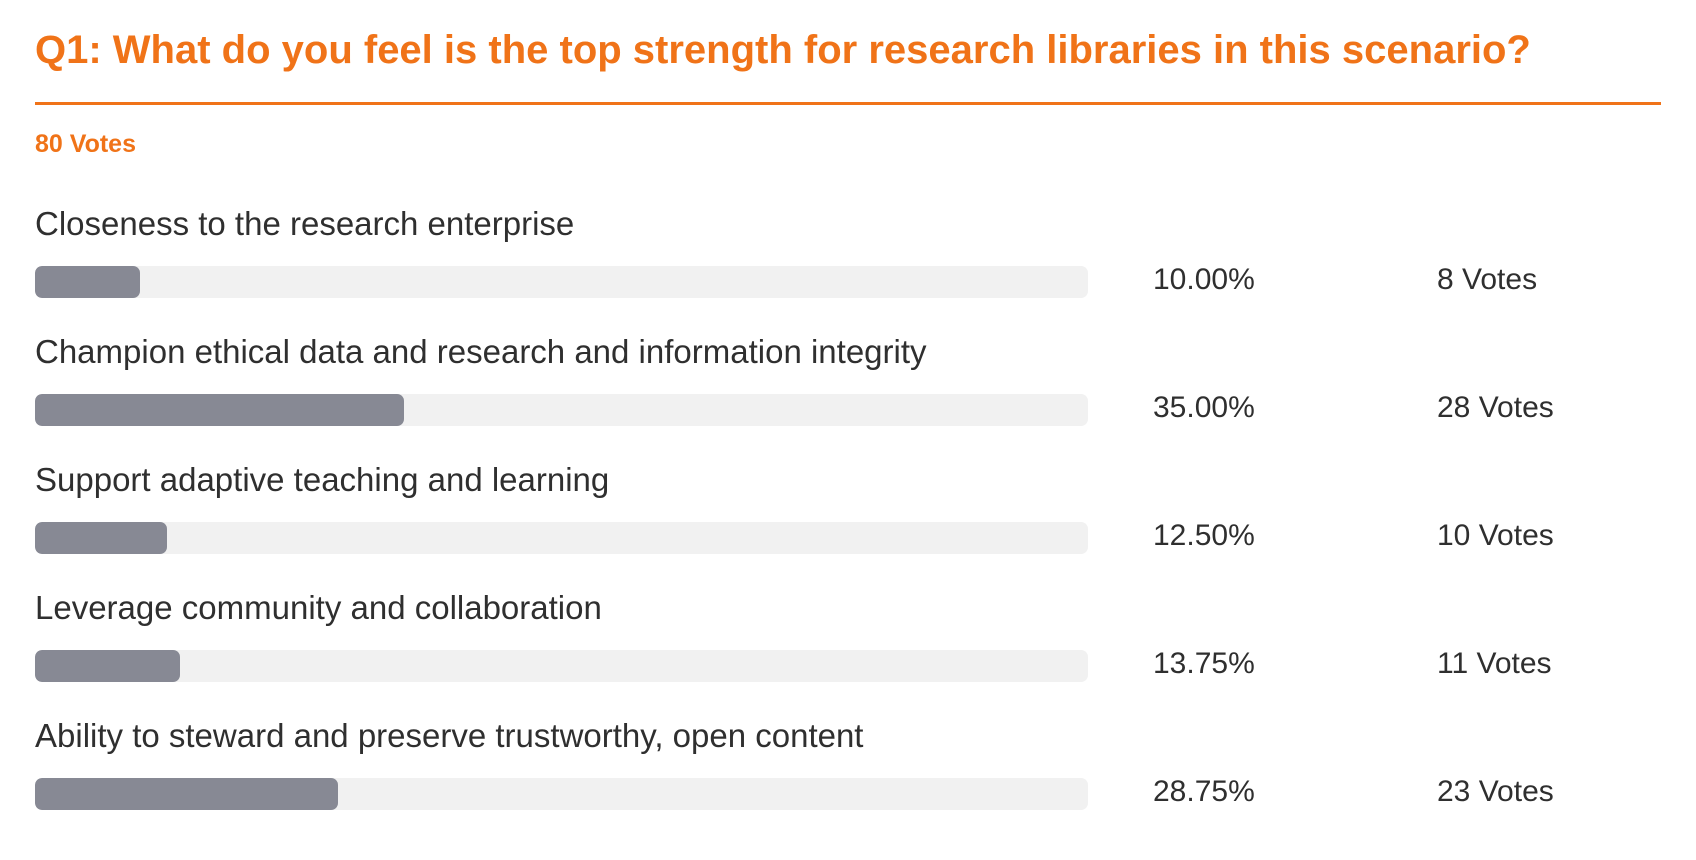 Image resolution: width=1696 pixels, height=860 pixels. Describe the element at coordinates (85, 144) in the screenshot. I see `total-votes-label: 80 Votes` at that location.